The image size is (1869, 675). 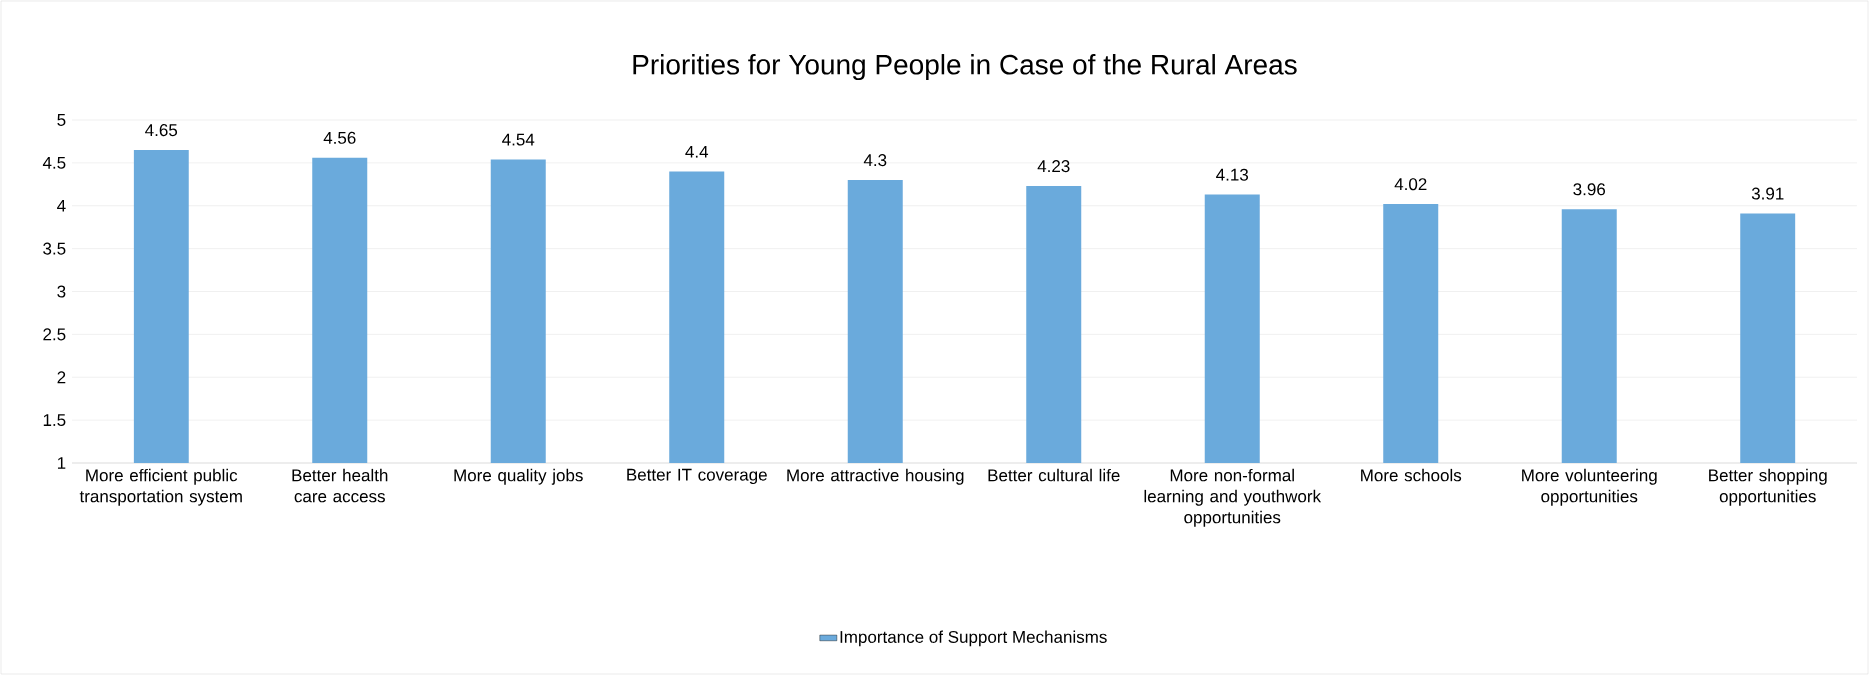 I want to click on x-tick-label: Better health care access, so click(x=340, y=485).